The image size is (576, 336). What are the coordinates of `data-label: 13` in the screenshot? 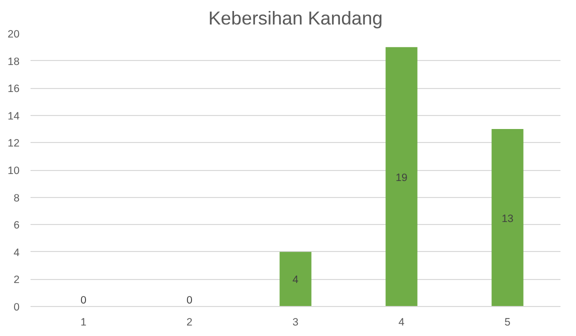 It's located at (508, 218).